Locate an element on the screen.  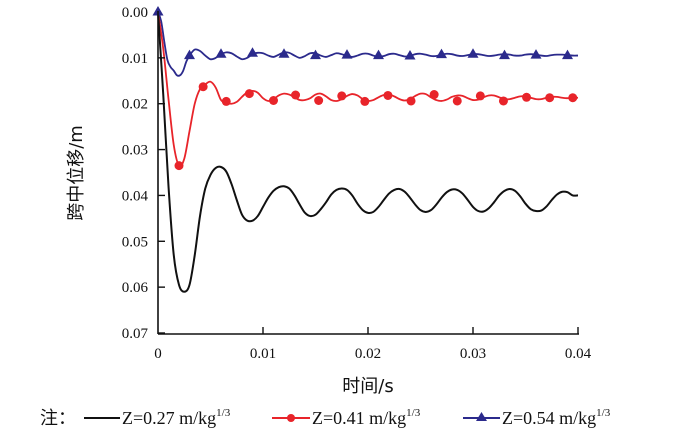
x-tick-label: 0.03 is located at coordinates (473, 354).